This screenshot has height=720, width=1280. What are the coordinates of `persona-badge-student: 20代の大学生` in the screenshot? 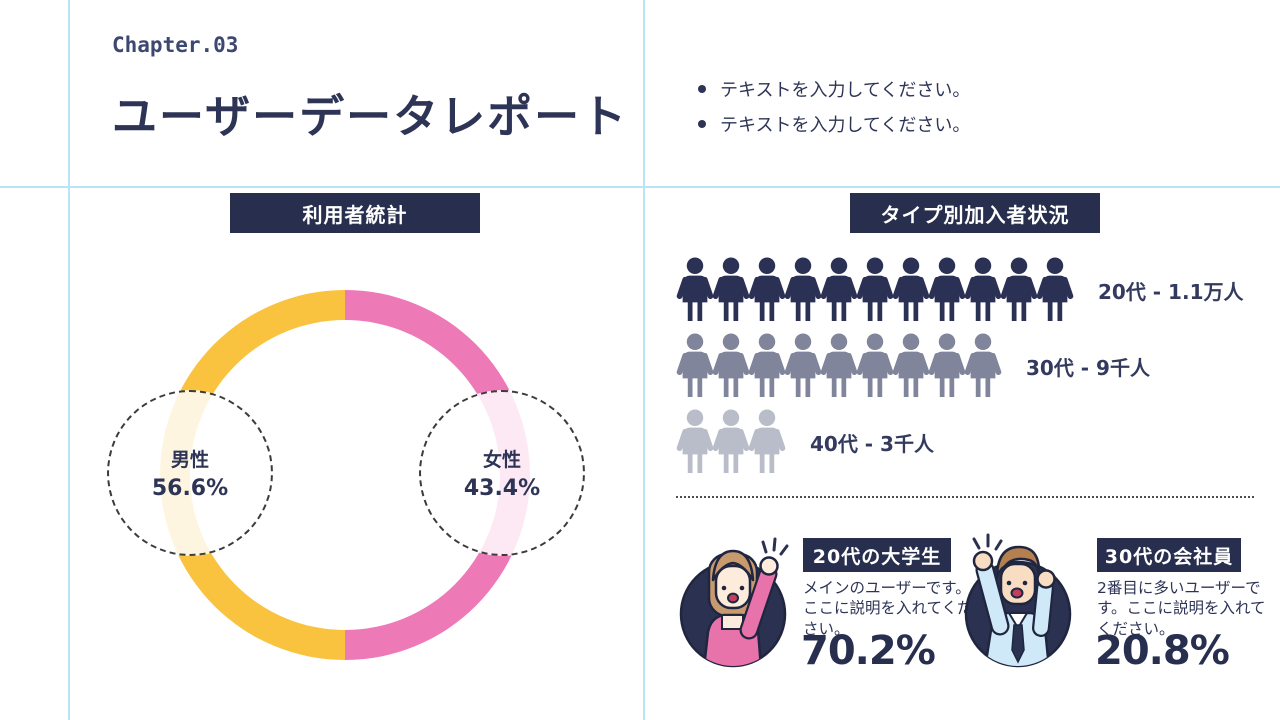 It's located at (877, 555).